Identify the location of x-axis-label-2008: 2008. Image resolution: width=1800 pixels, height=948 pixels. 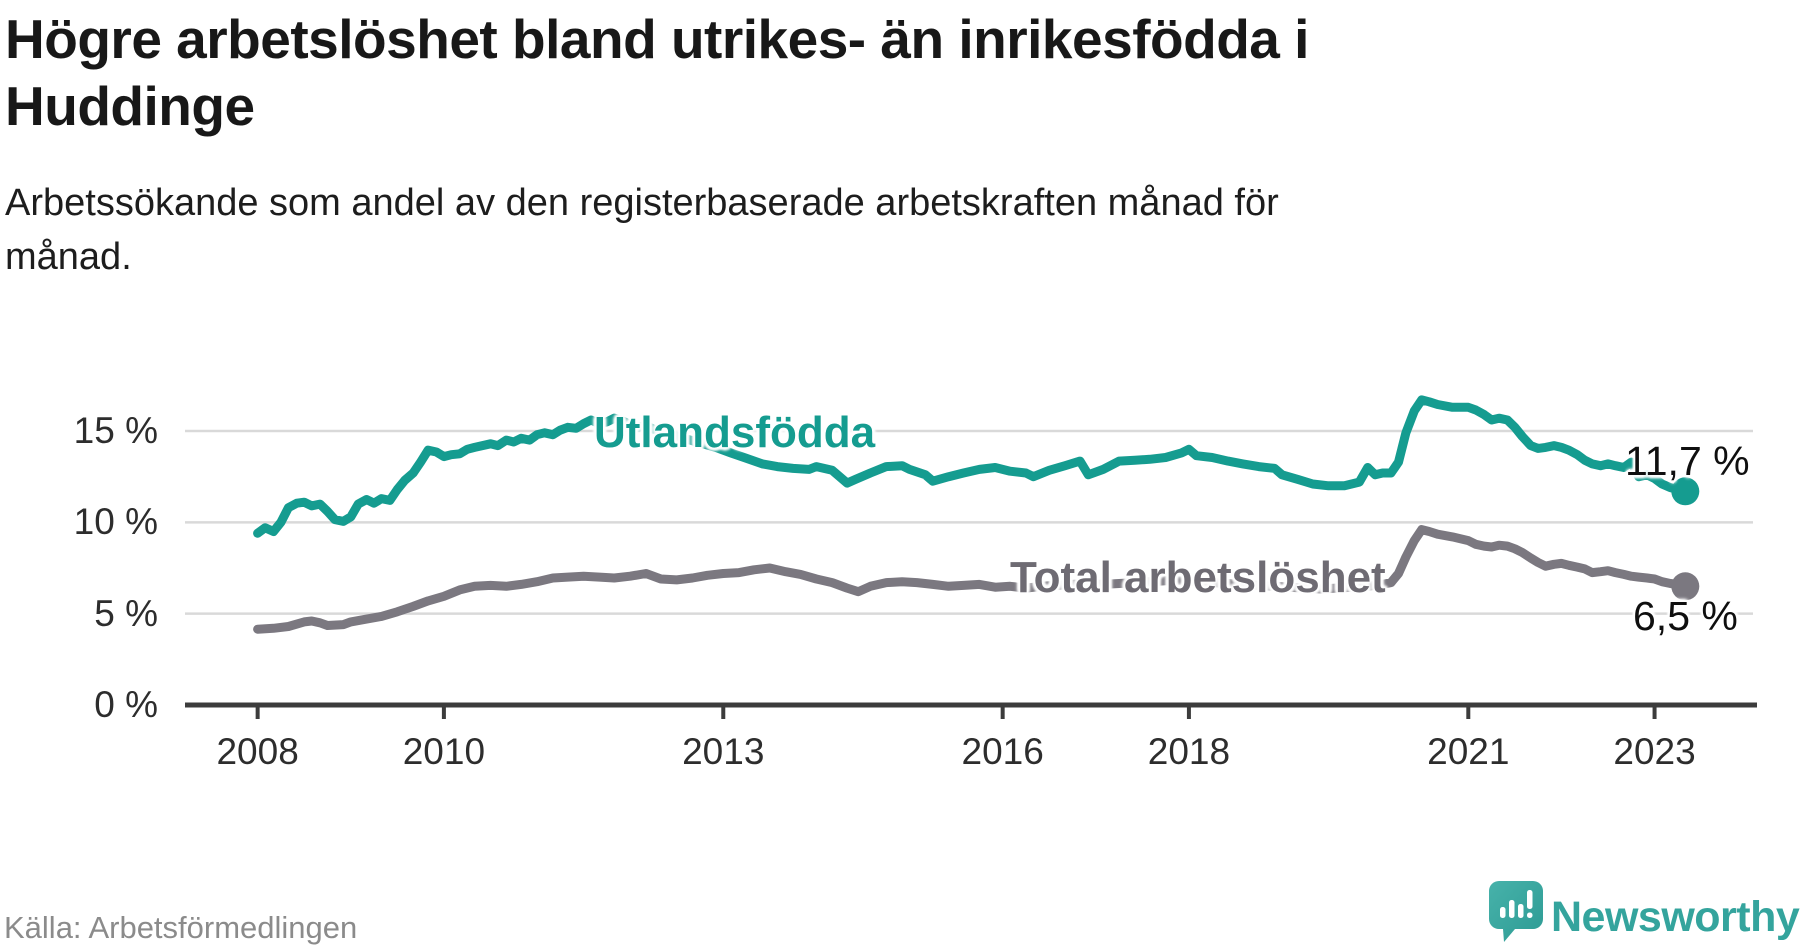
(257, 751).